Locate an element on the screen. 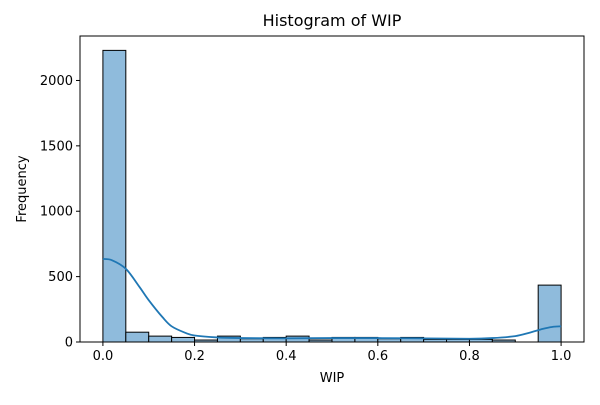 The image size is (600, 405). y-tick-label: 2000 is located at coordinates (56, 81).